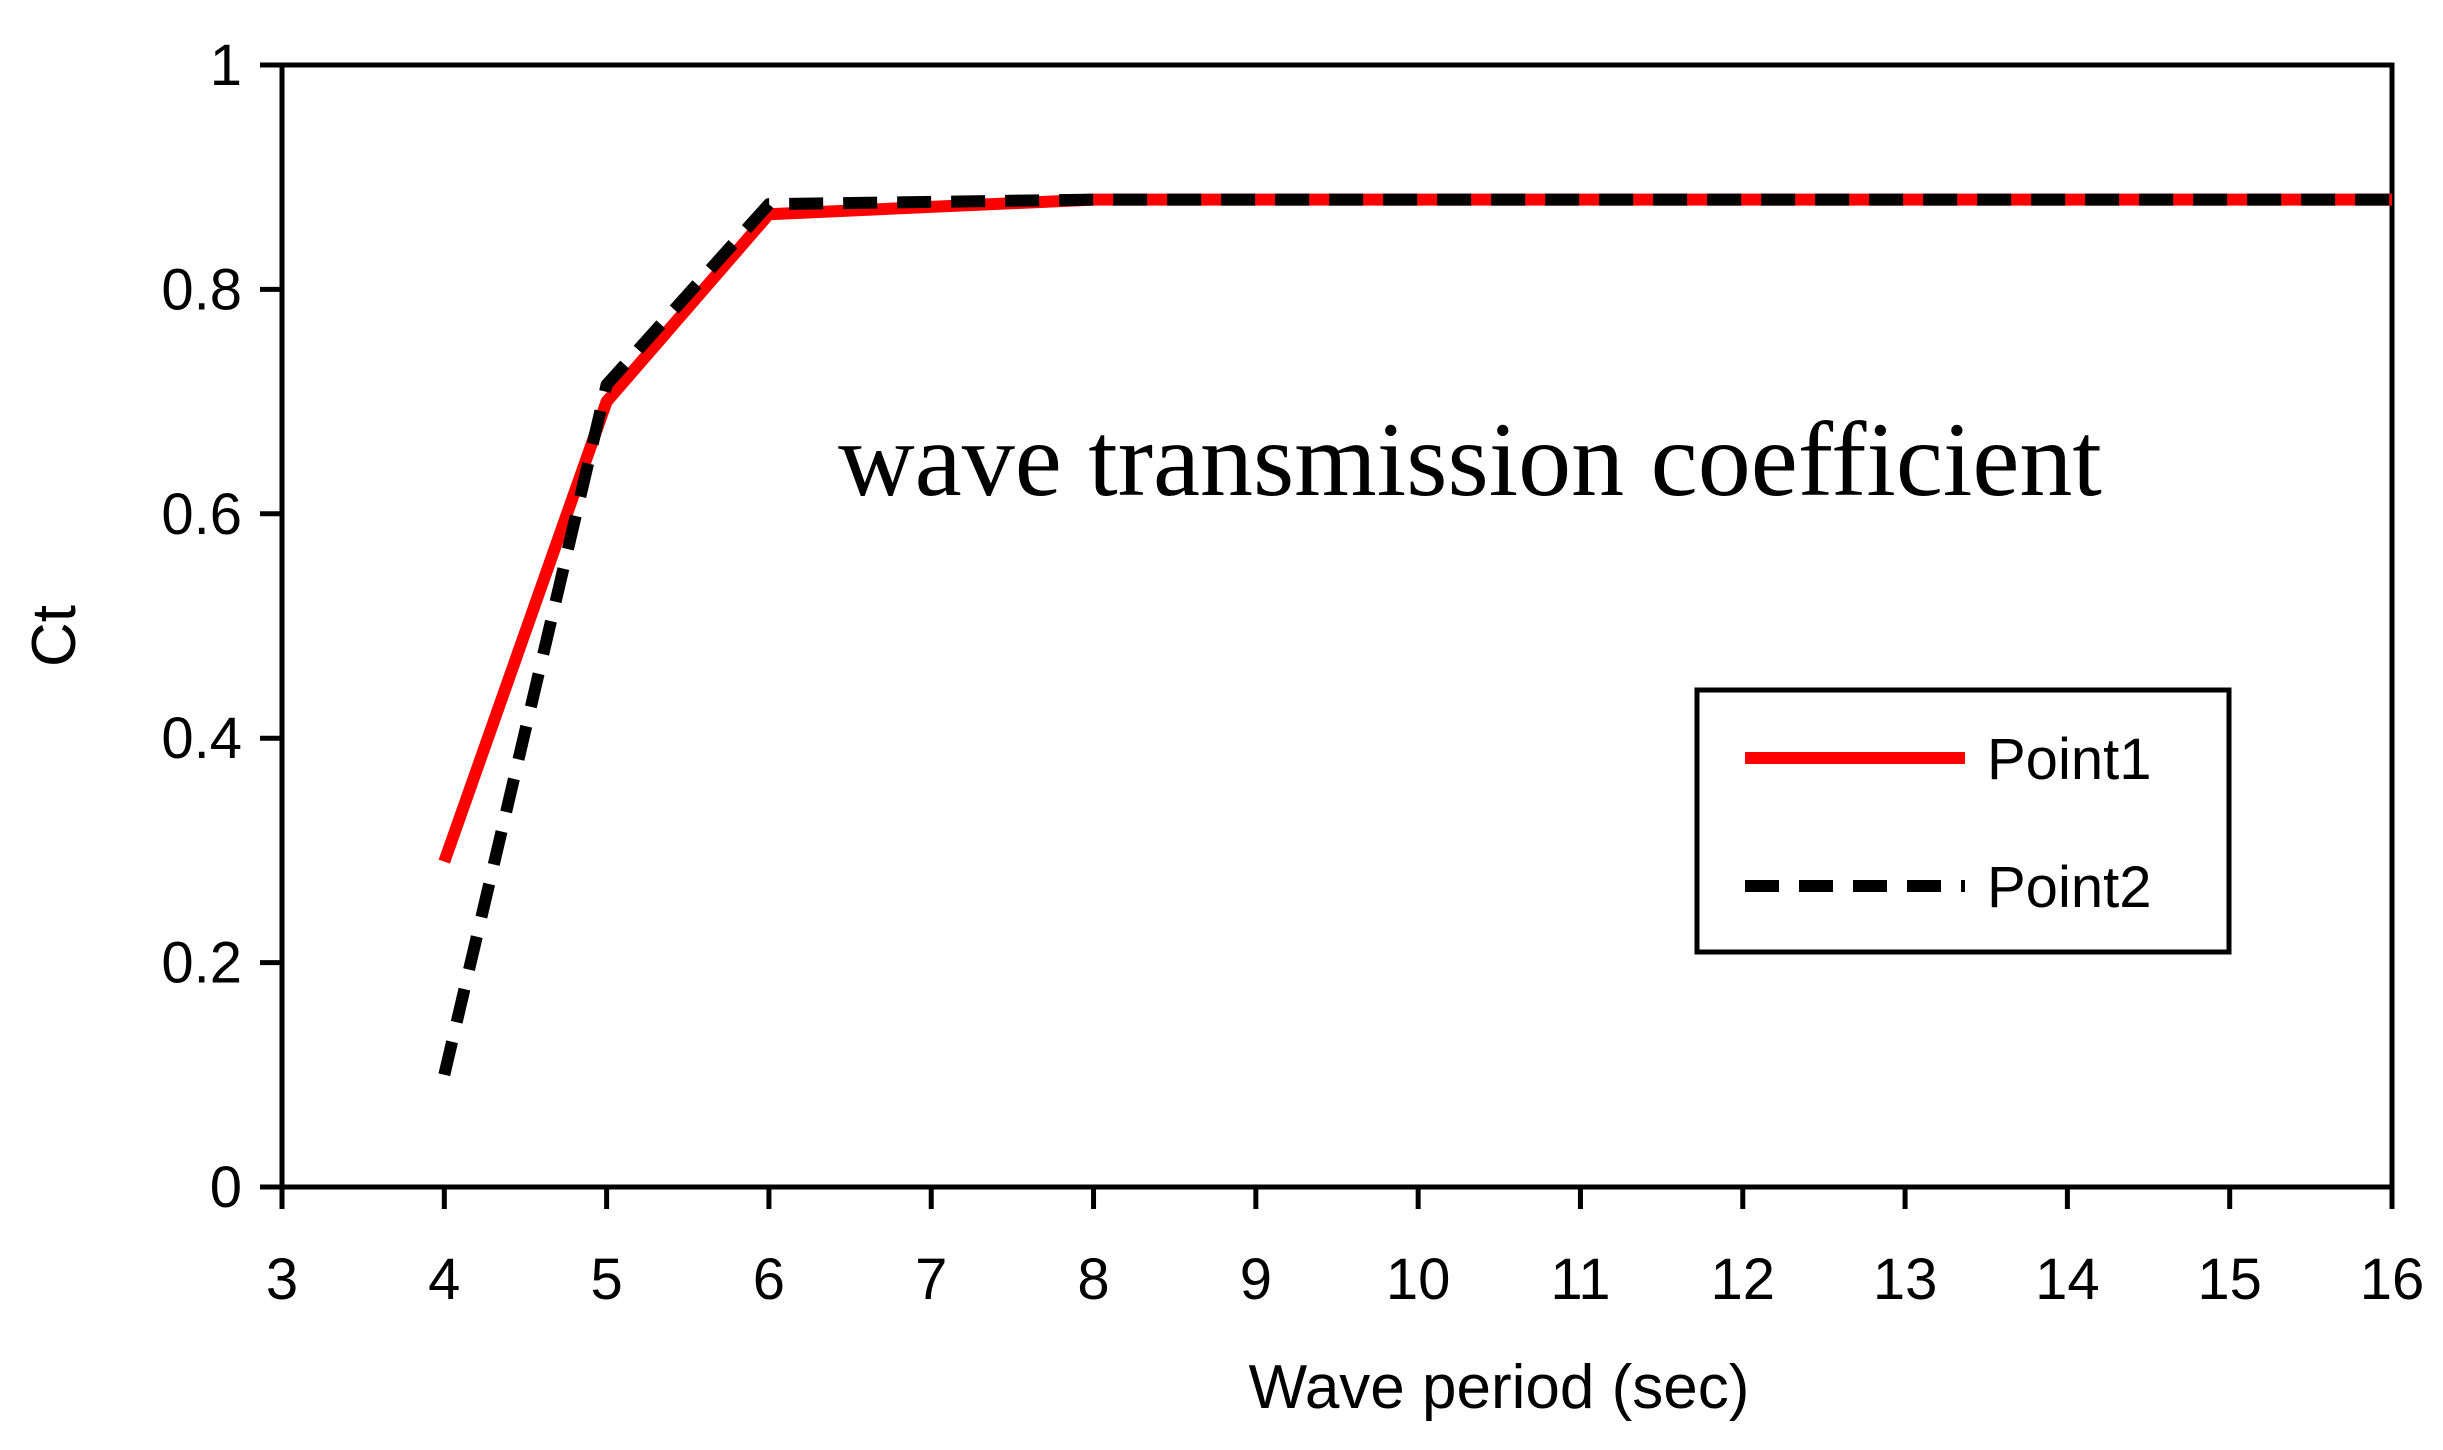 The image size is (2443, 1450). What do you see at coordinates (54, 636) in the screenshot?
I see `y-axis-title: Ct` at bounding box center [54, 636].